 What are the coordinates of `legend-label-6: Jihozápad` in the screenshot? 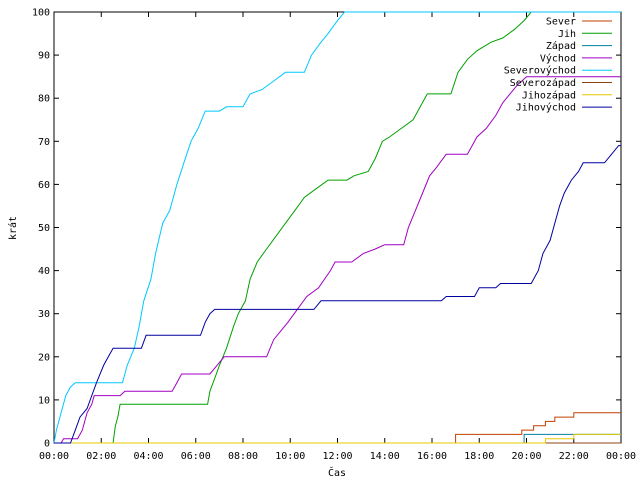 It's located at (549, 95).